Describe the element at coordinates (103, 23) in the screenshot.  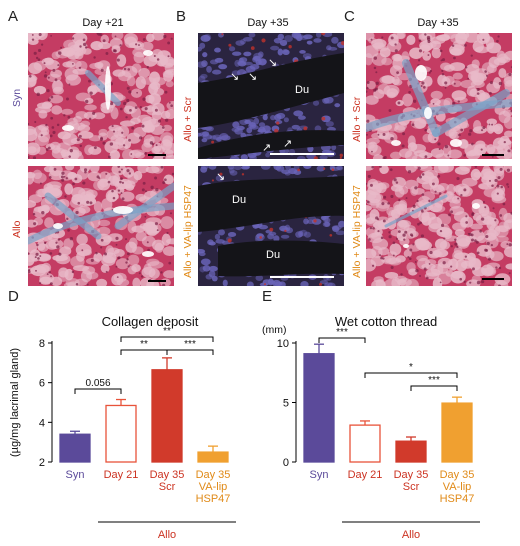
I see `panel-a-day-label: Day +21` at that location.